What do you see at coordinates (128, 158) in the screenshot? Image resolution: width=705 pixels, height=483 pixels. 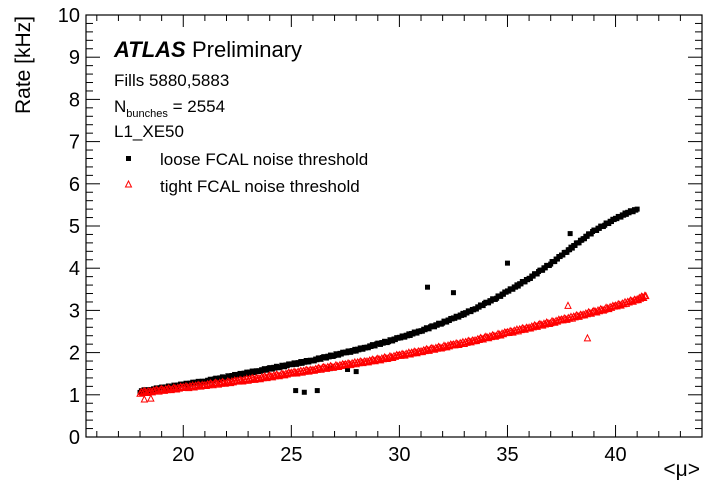 I see `legend-marker-loose` at bounding box center [128, 158].